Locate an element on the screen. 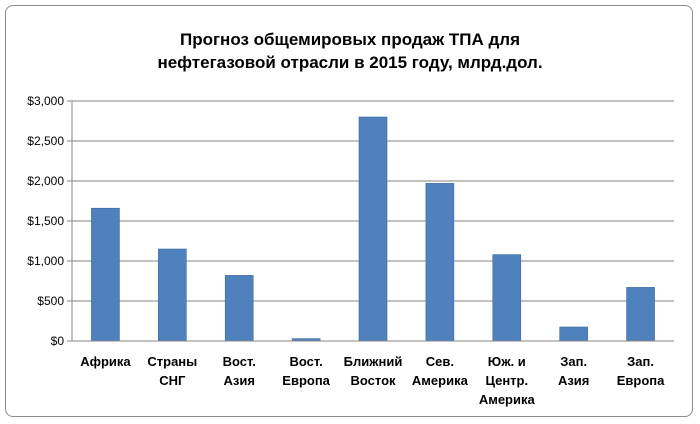 The height and width of the screenshot is (424, 700). x-tick-label: Африка is located at coordinates (105, 361).